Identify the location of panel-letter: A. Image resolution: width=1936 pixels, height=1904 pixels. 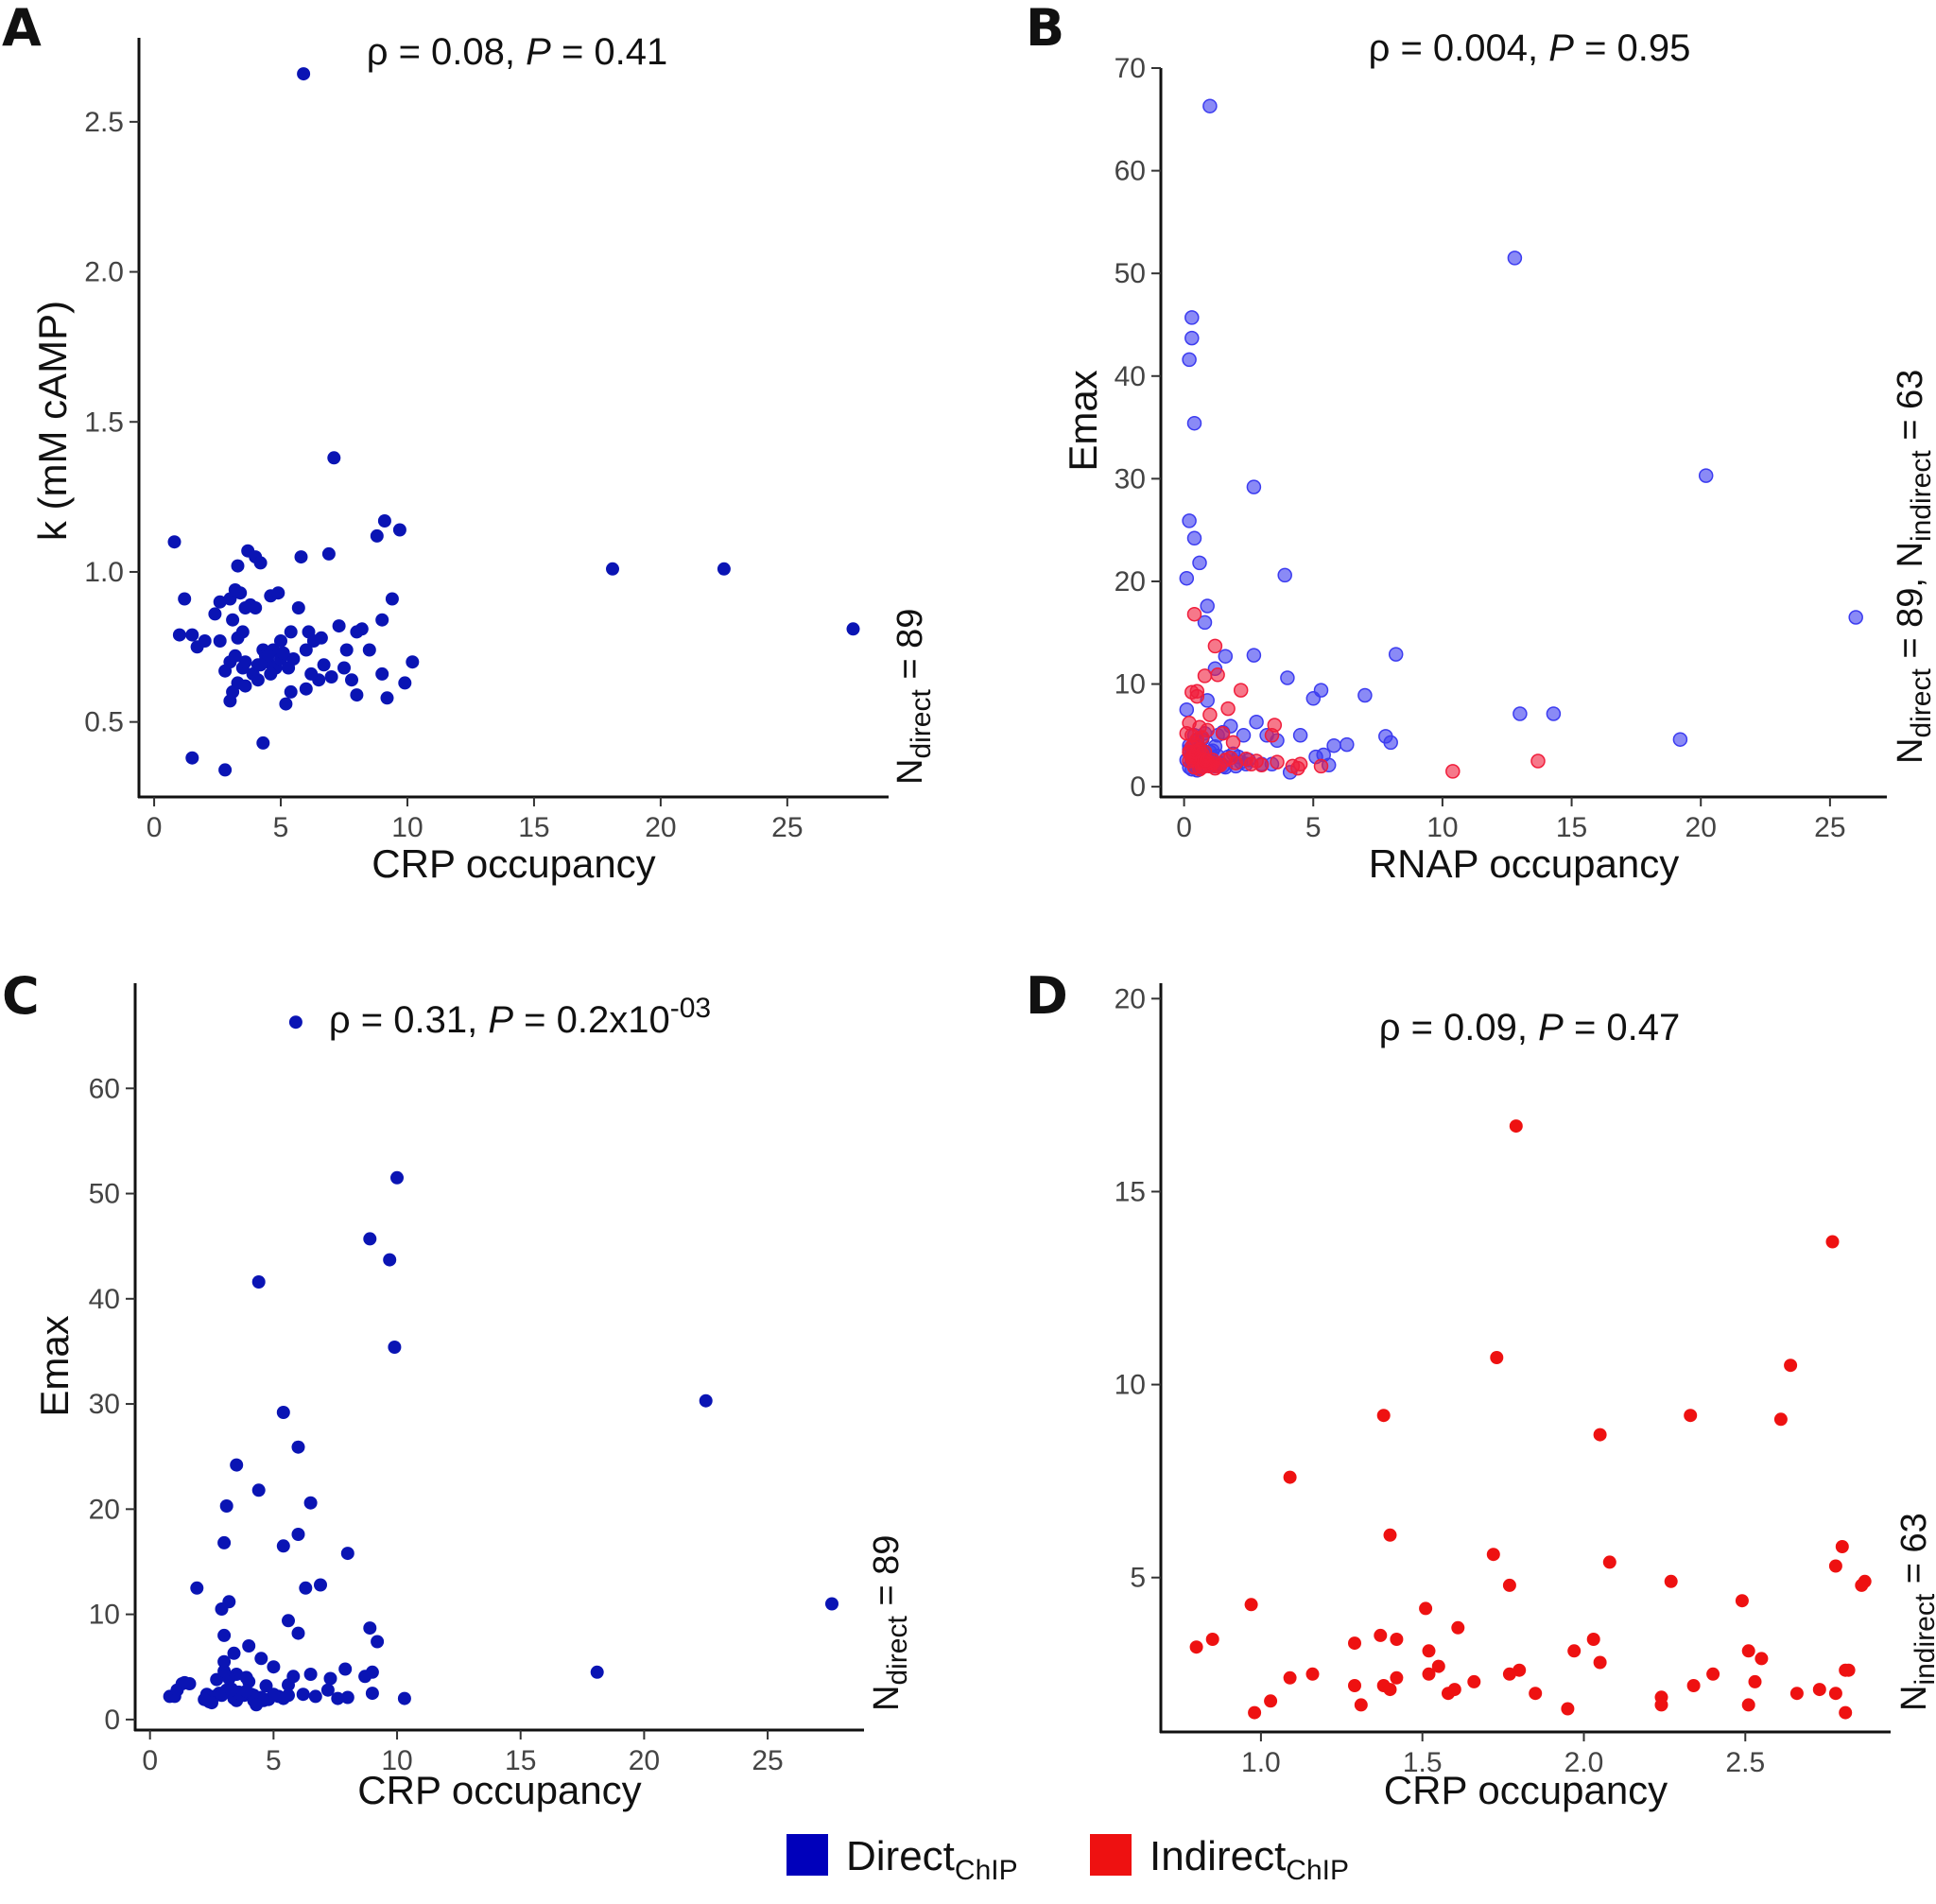
(22, 29).